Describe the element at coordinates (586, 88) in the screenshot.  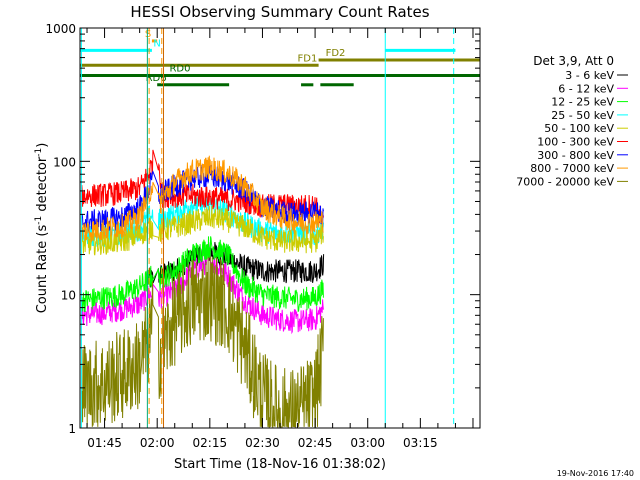
I see `legend-label-1: 6 - 12 keV` at that location.